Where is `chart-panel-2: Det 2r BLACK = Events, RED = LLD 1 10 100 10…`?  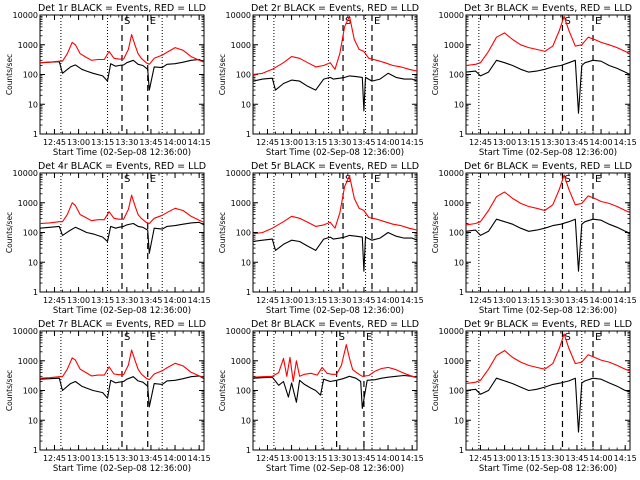
chart-panel-2: Det 2r BLACK = Events, RED = LLD 1 10 100 10… is located at coordinates (321, 80).